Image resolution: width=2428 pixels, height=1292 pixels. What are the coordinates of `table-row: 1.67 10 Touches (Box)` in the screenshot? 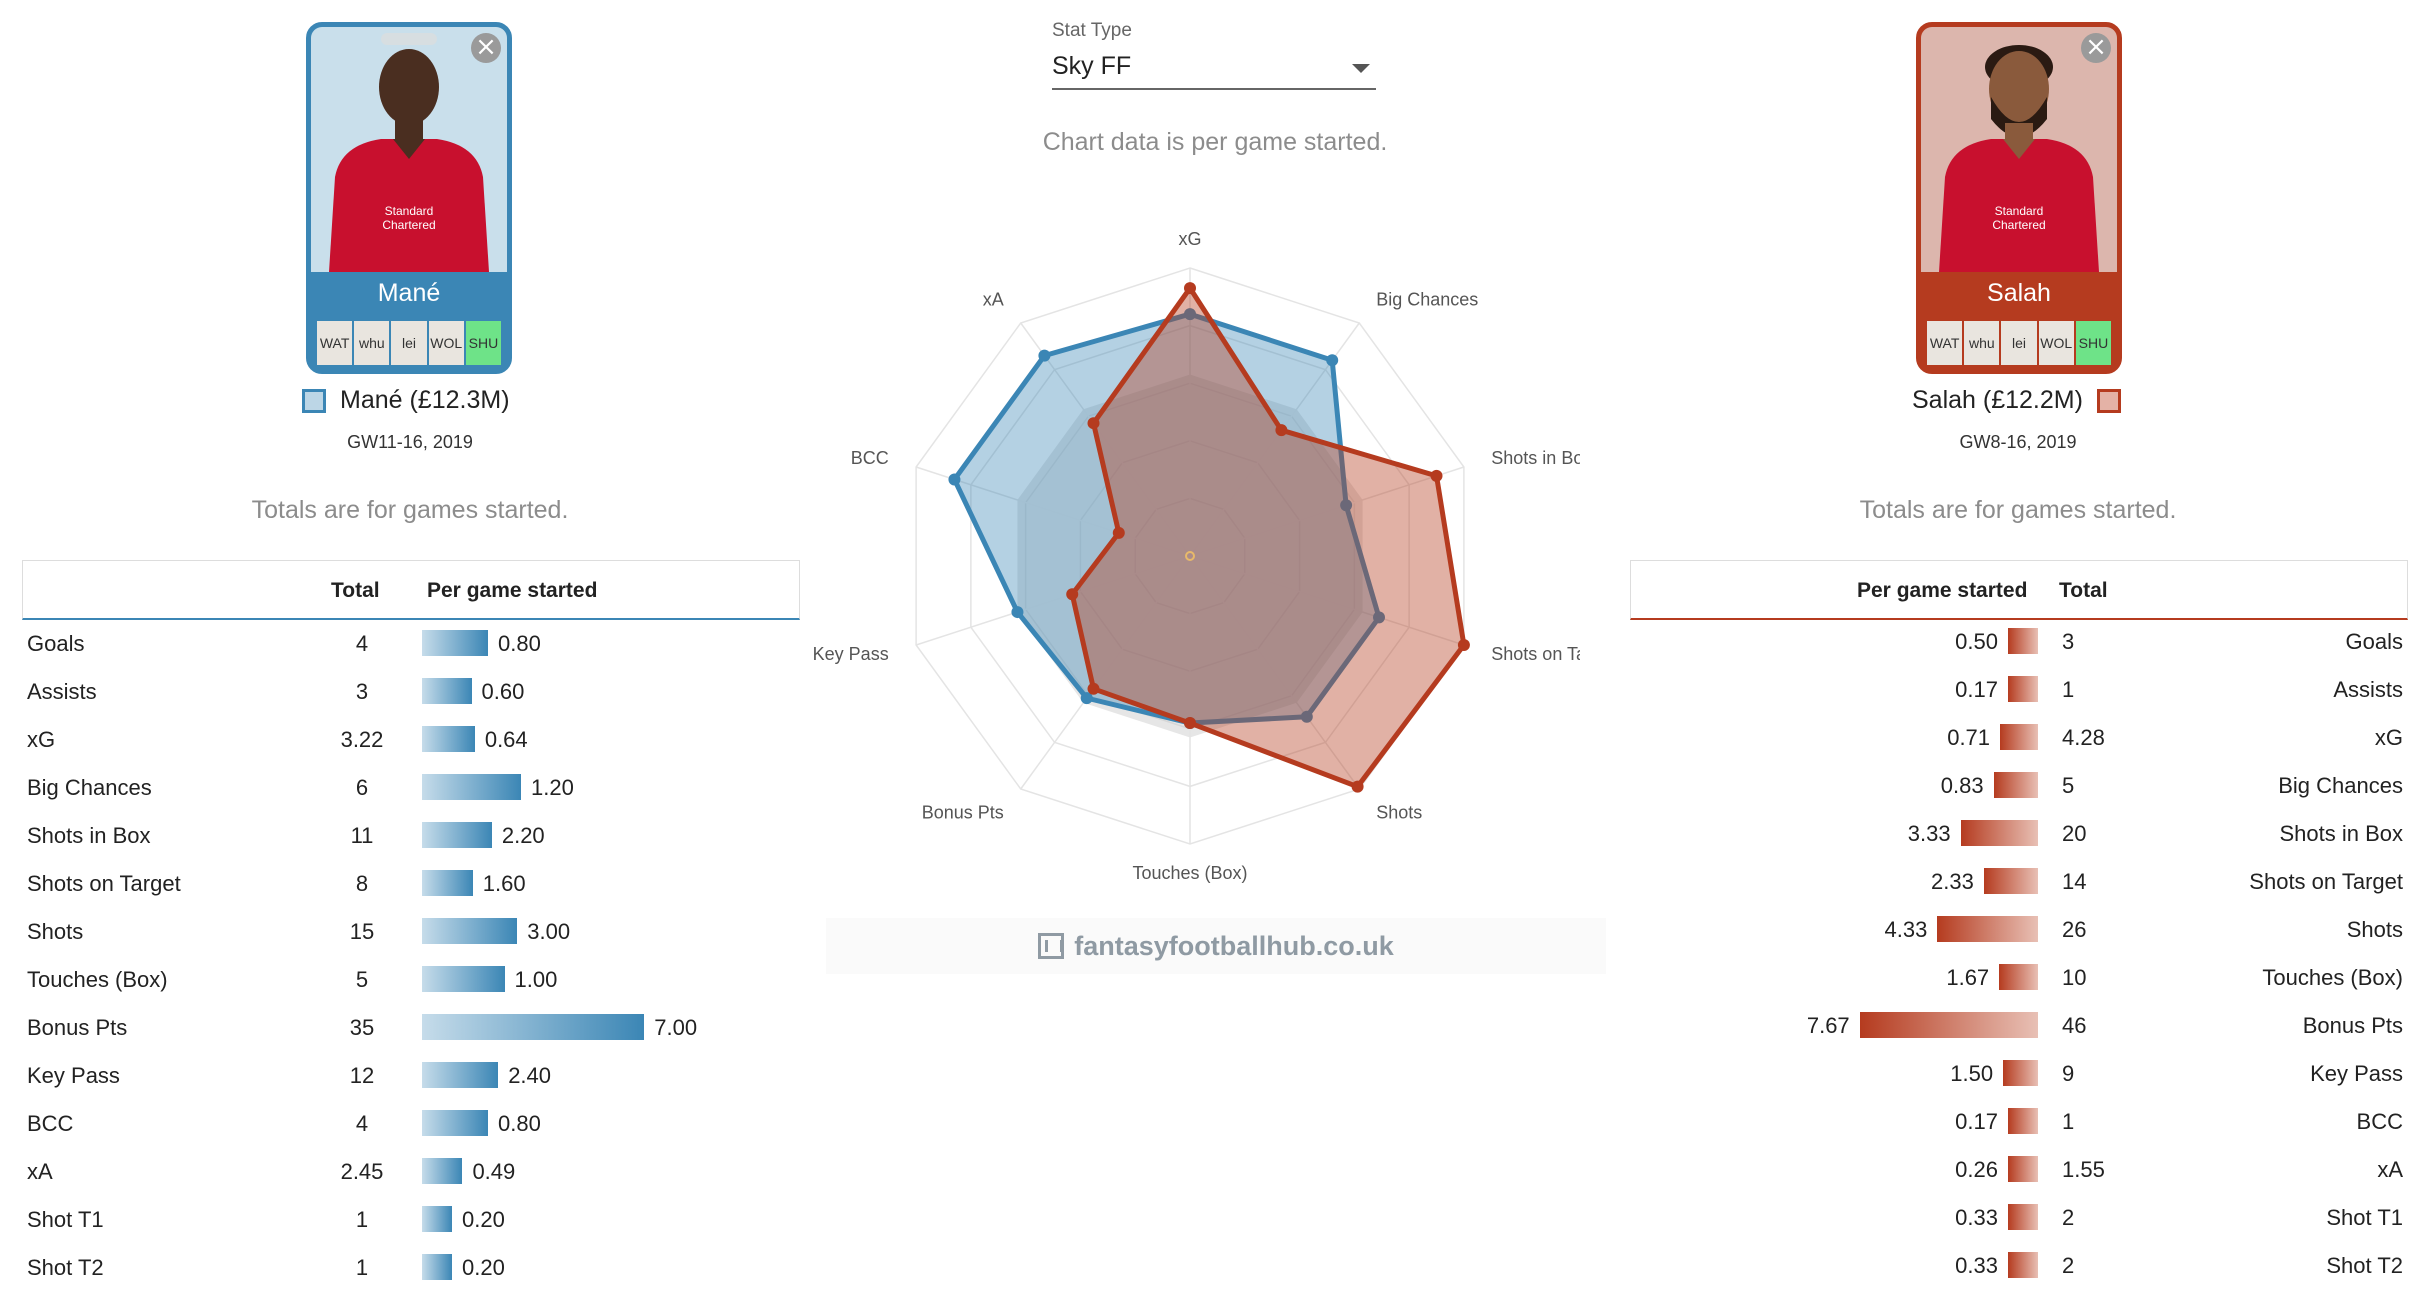 It's located at (2019, 978).